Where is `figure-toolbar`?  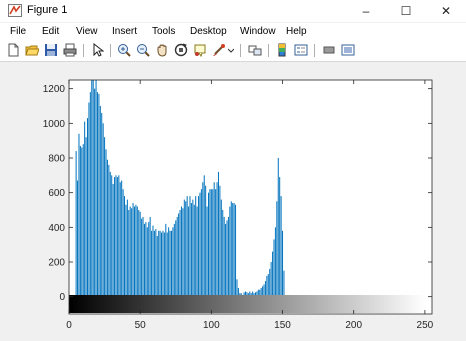
figure-toolbar is located at coordinates (233, 51).